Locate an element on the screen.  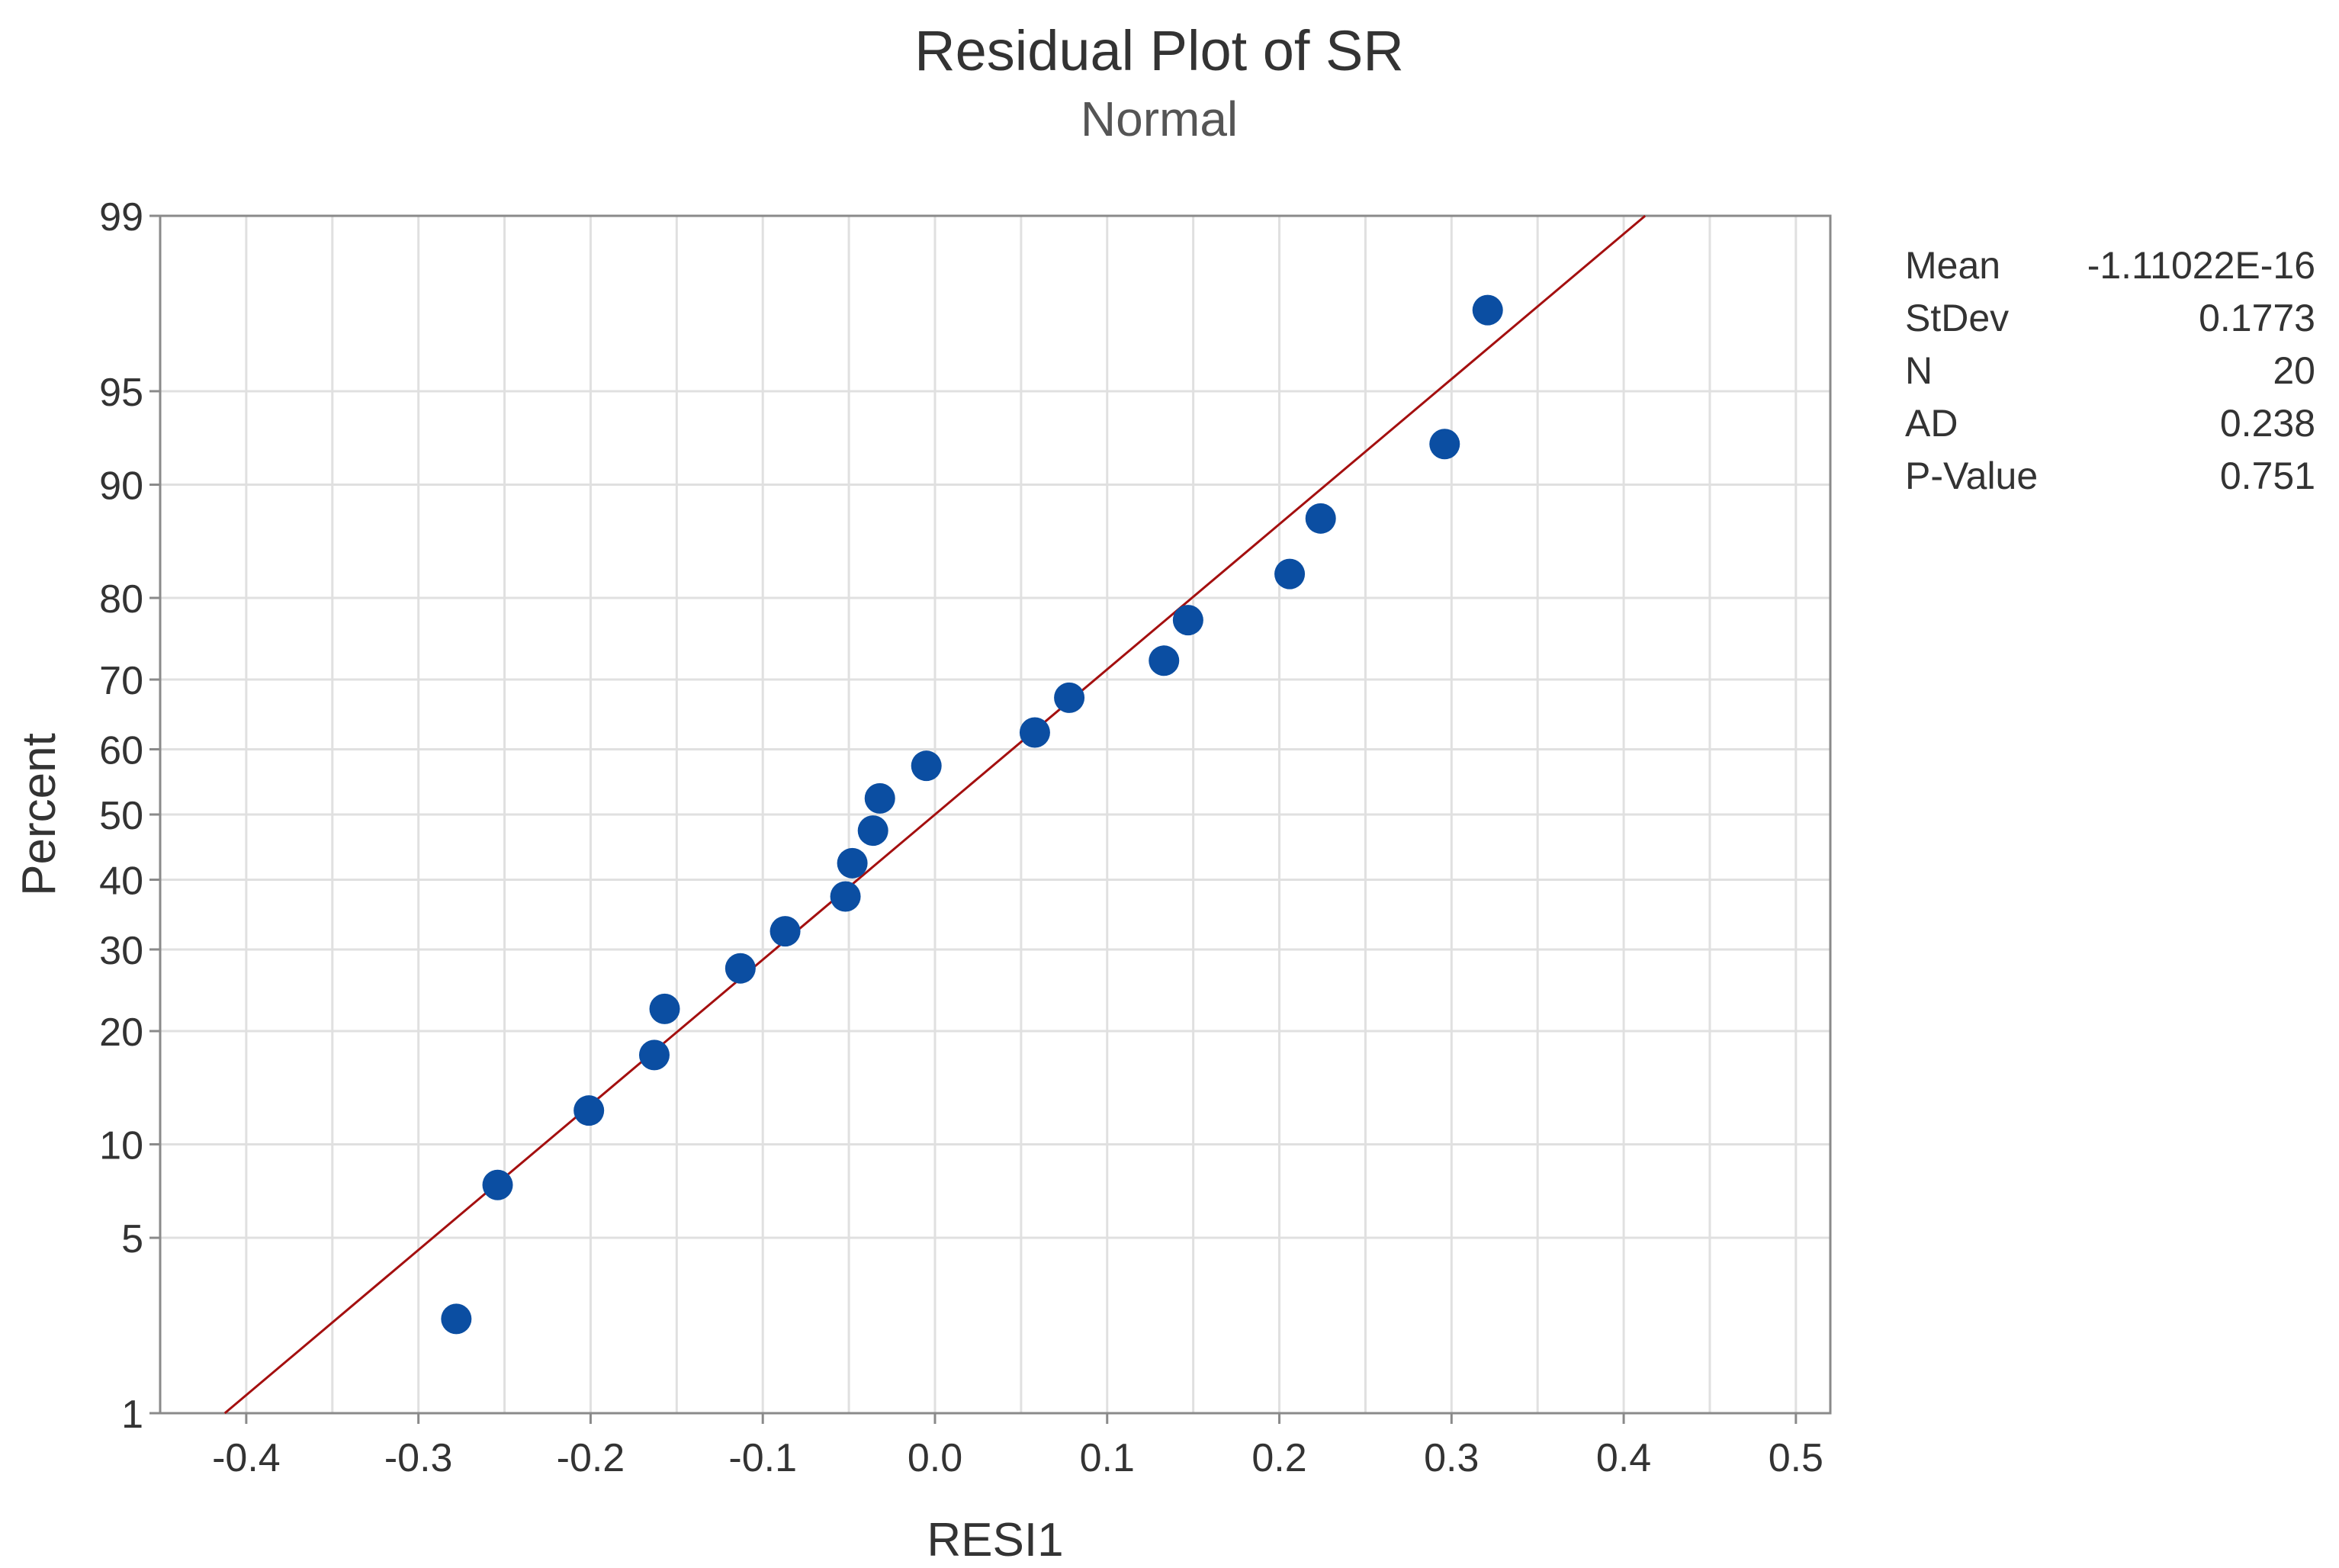
x-tick-label: 0.3 is located at coordinates (1451, 1458).